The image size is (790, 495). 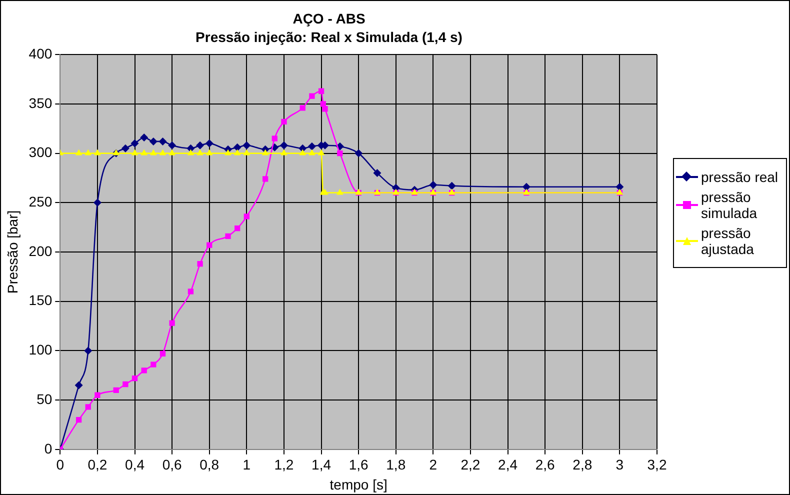 What do you see at coordinates (48, 448) in the screenshot?
I see `y-tick-label: 0` at bounding box center [48, 448].